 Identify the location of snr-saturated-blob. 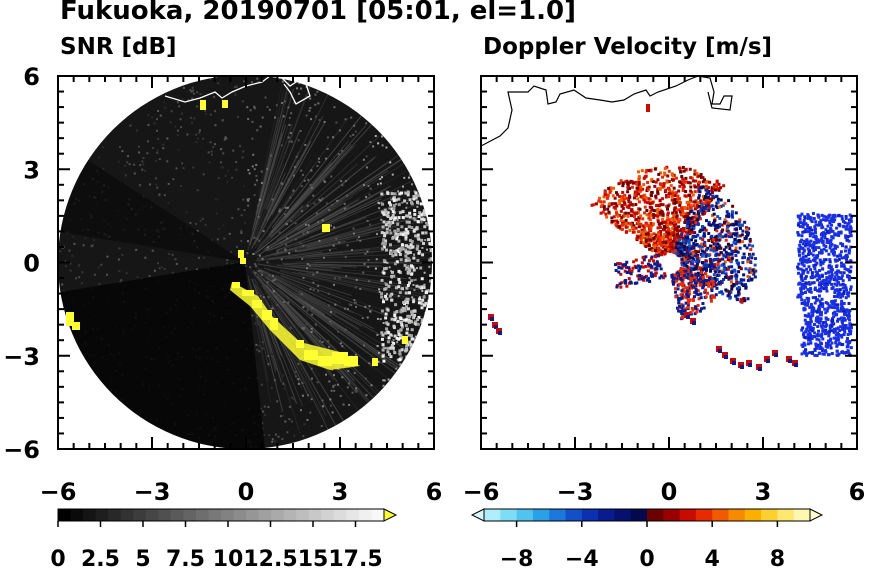
(375, 362).